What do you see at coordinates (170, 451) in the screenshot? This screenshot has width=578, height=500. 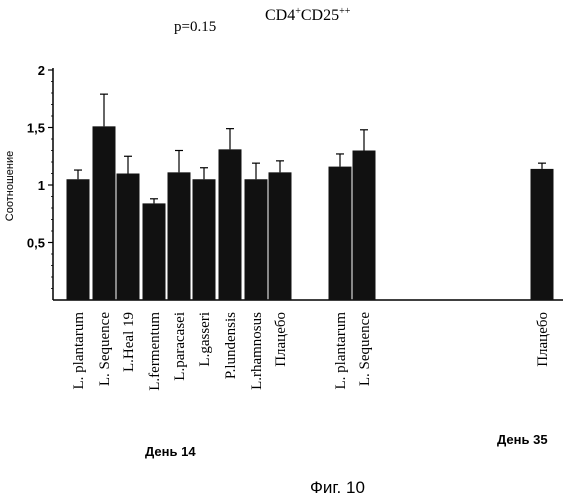 I see `group-label-day14: День 14` at bounding box center [170, 451].